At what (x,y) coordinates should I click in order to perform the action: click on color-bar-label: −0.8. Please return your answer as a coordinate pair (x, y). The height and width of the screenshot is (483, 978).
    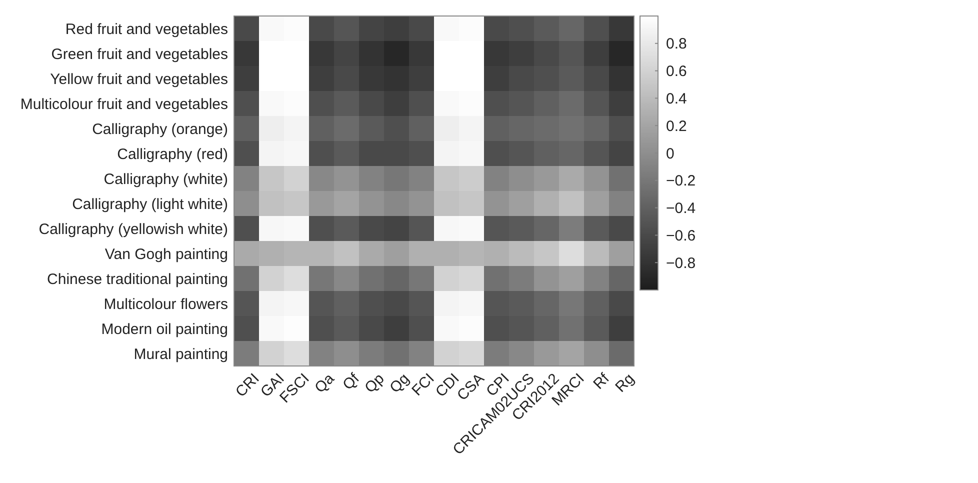
    Looking at the image, I should click on (681, 263).